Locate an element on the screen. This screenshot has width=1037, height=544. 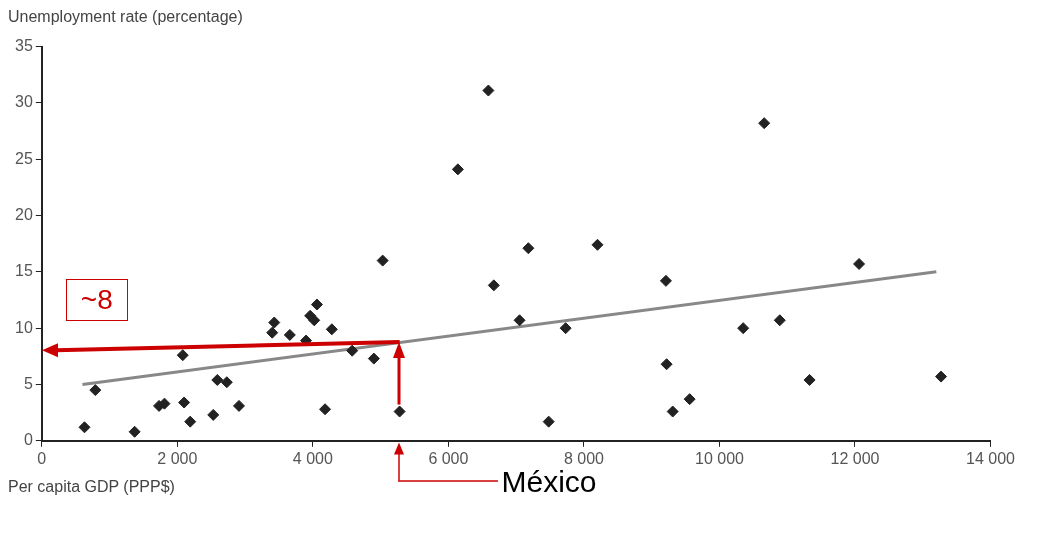
x-tick-label: 2 000 is located at coordinates (177, 458).